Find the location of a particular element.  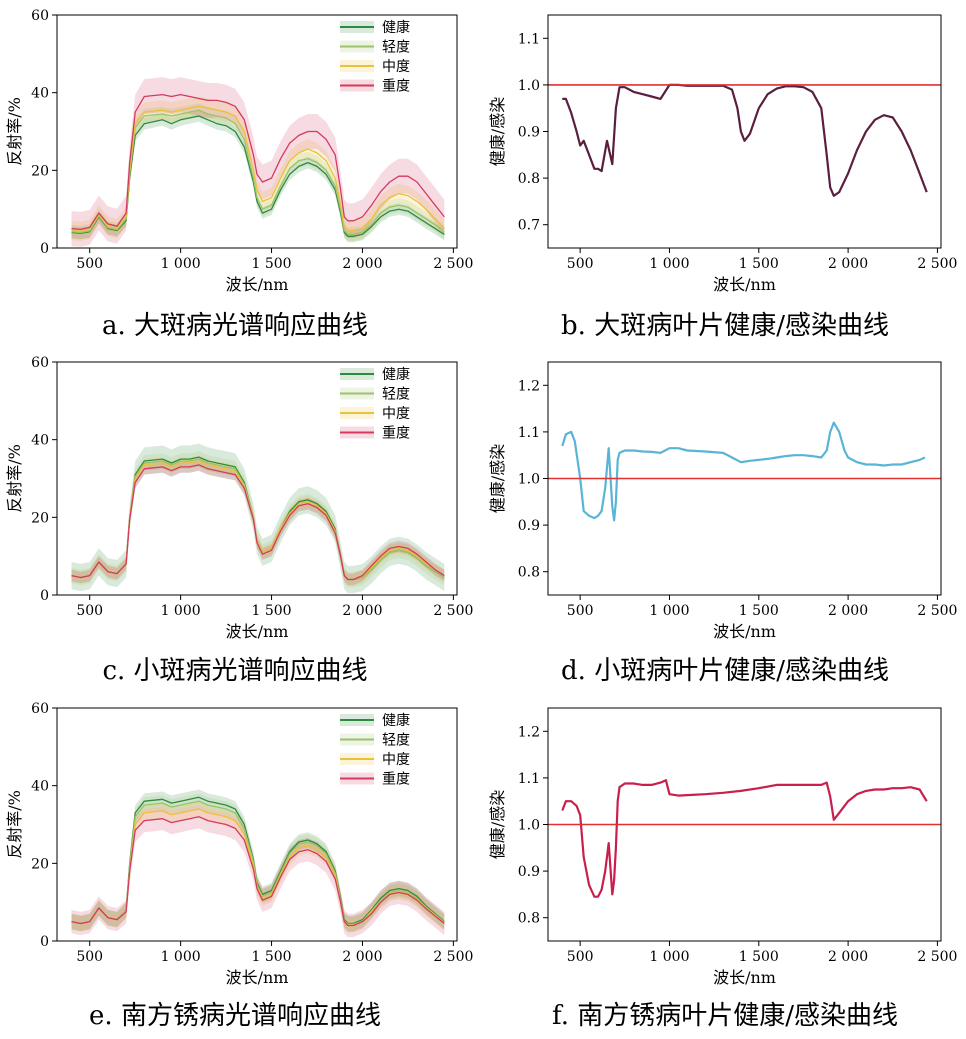

plot-area-b is located at coordinates (744, 140).